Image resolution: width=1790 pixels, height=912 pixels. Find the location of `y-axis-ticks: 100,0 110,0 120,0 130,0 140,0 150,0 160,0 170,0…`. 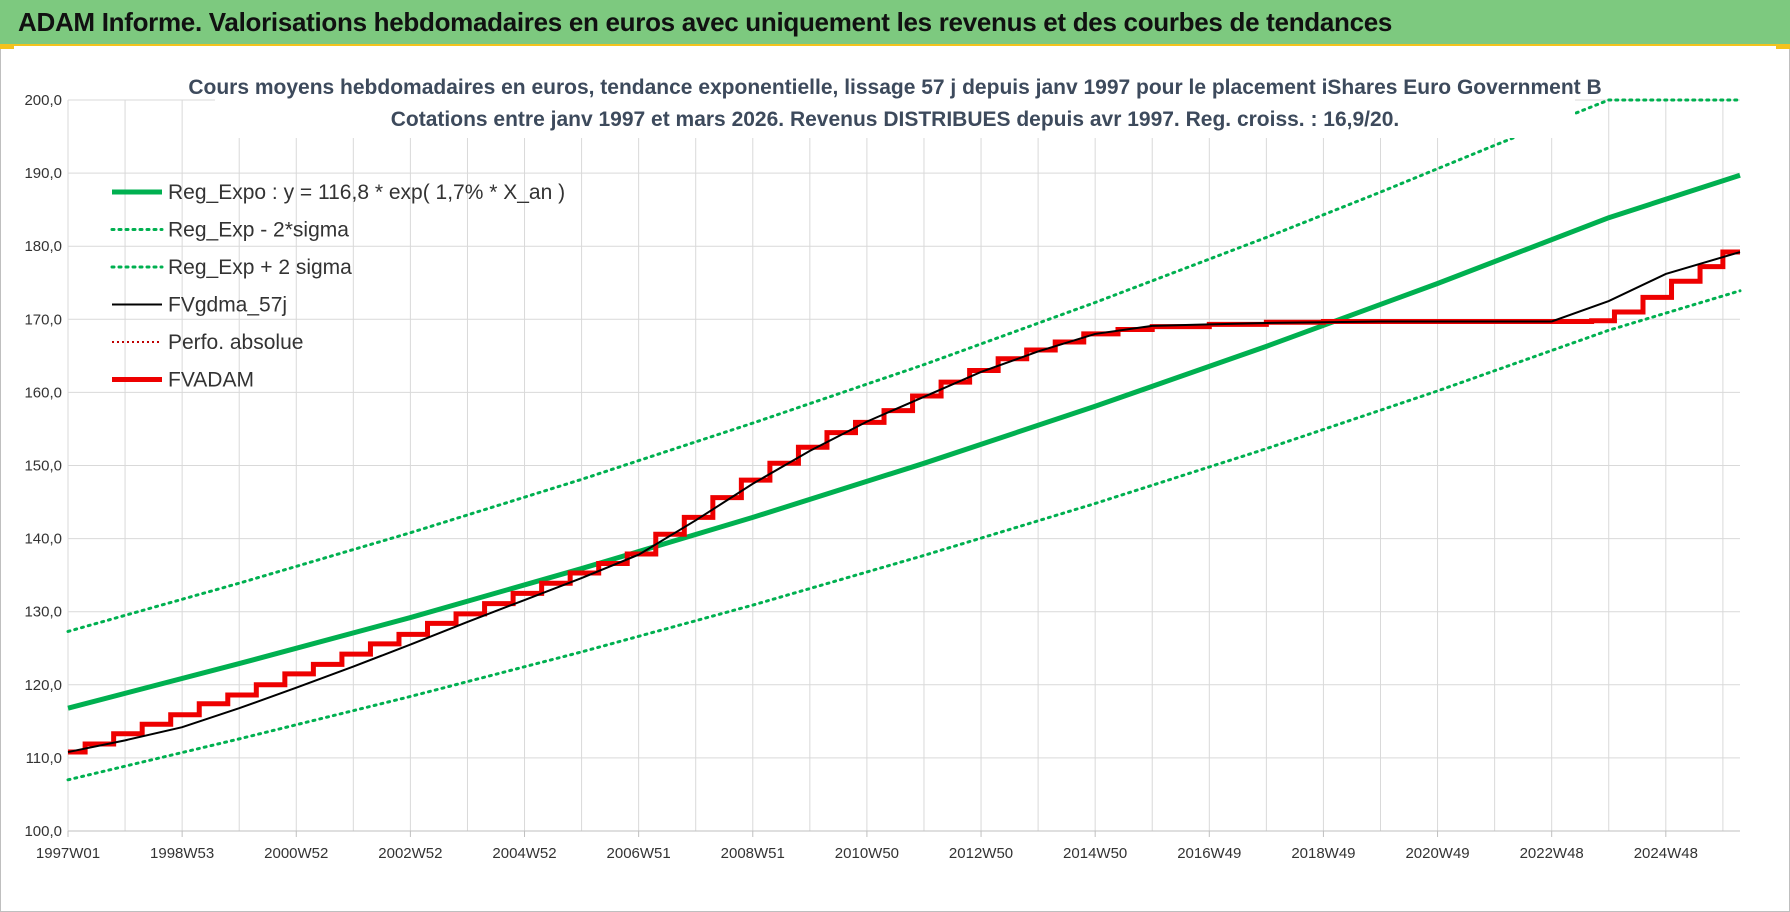

y-axis-ticks: 100,0 110,0 120,0 130,0 140,0 150,0 160,0 170,0… is located at coordinates (43, 466).